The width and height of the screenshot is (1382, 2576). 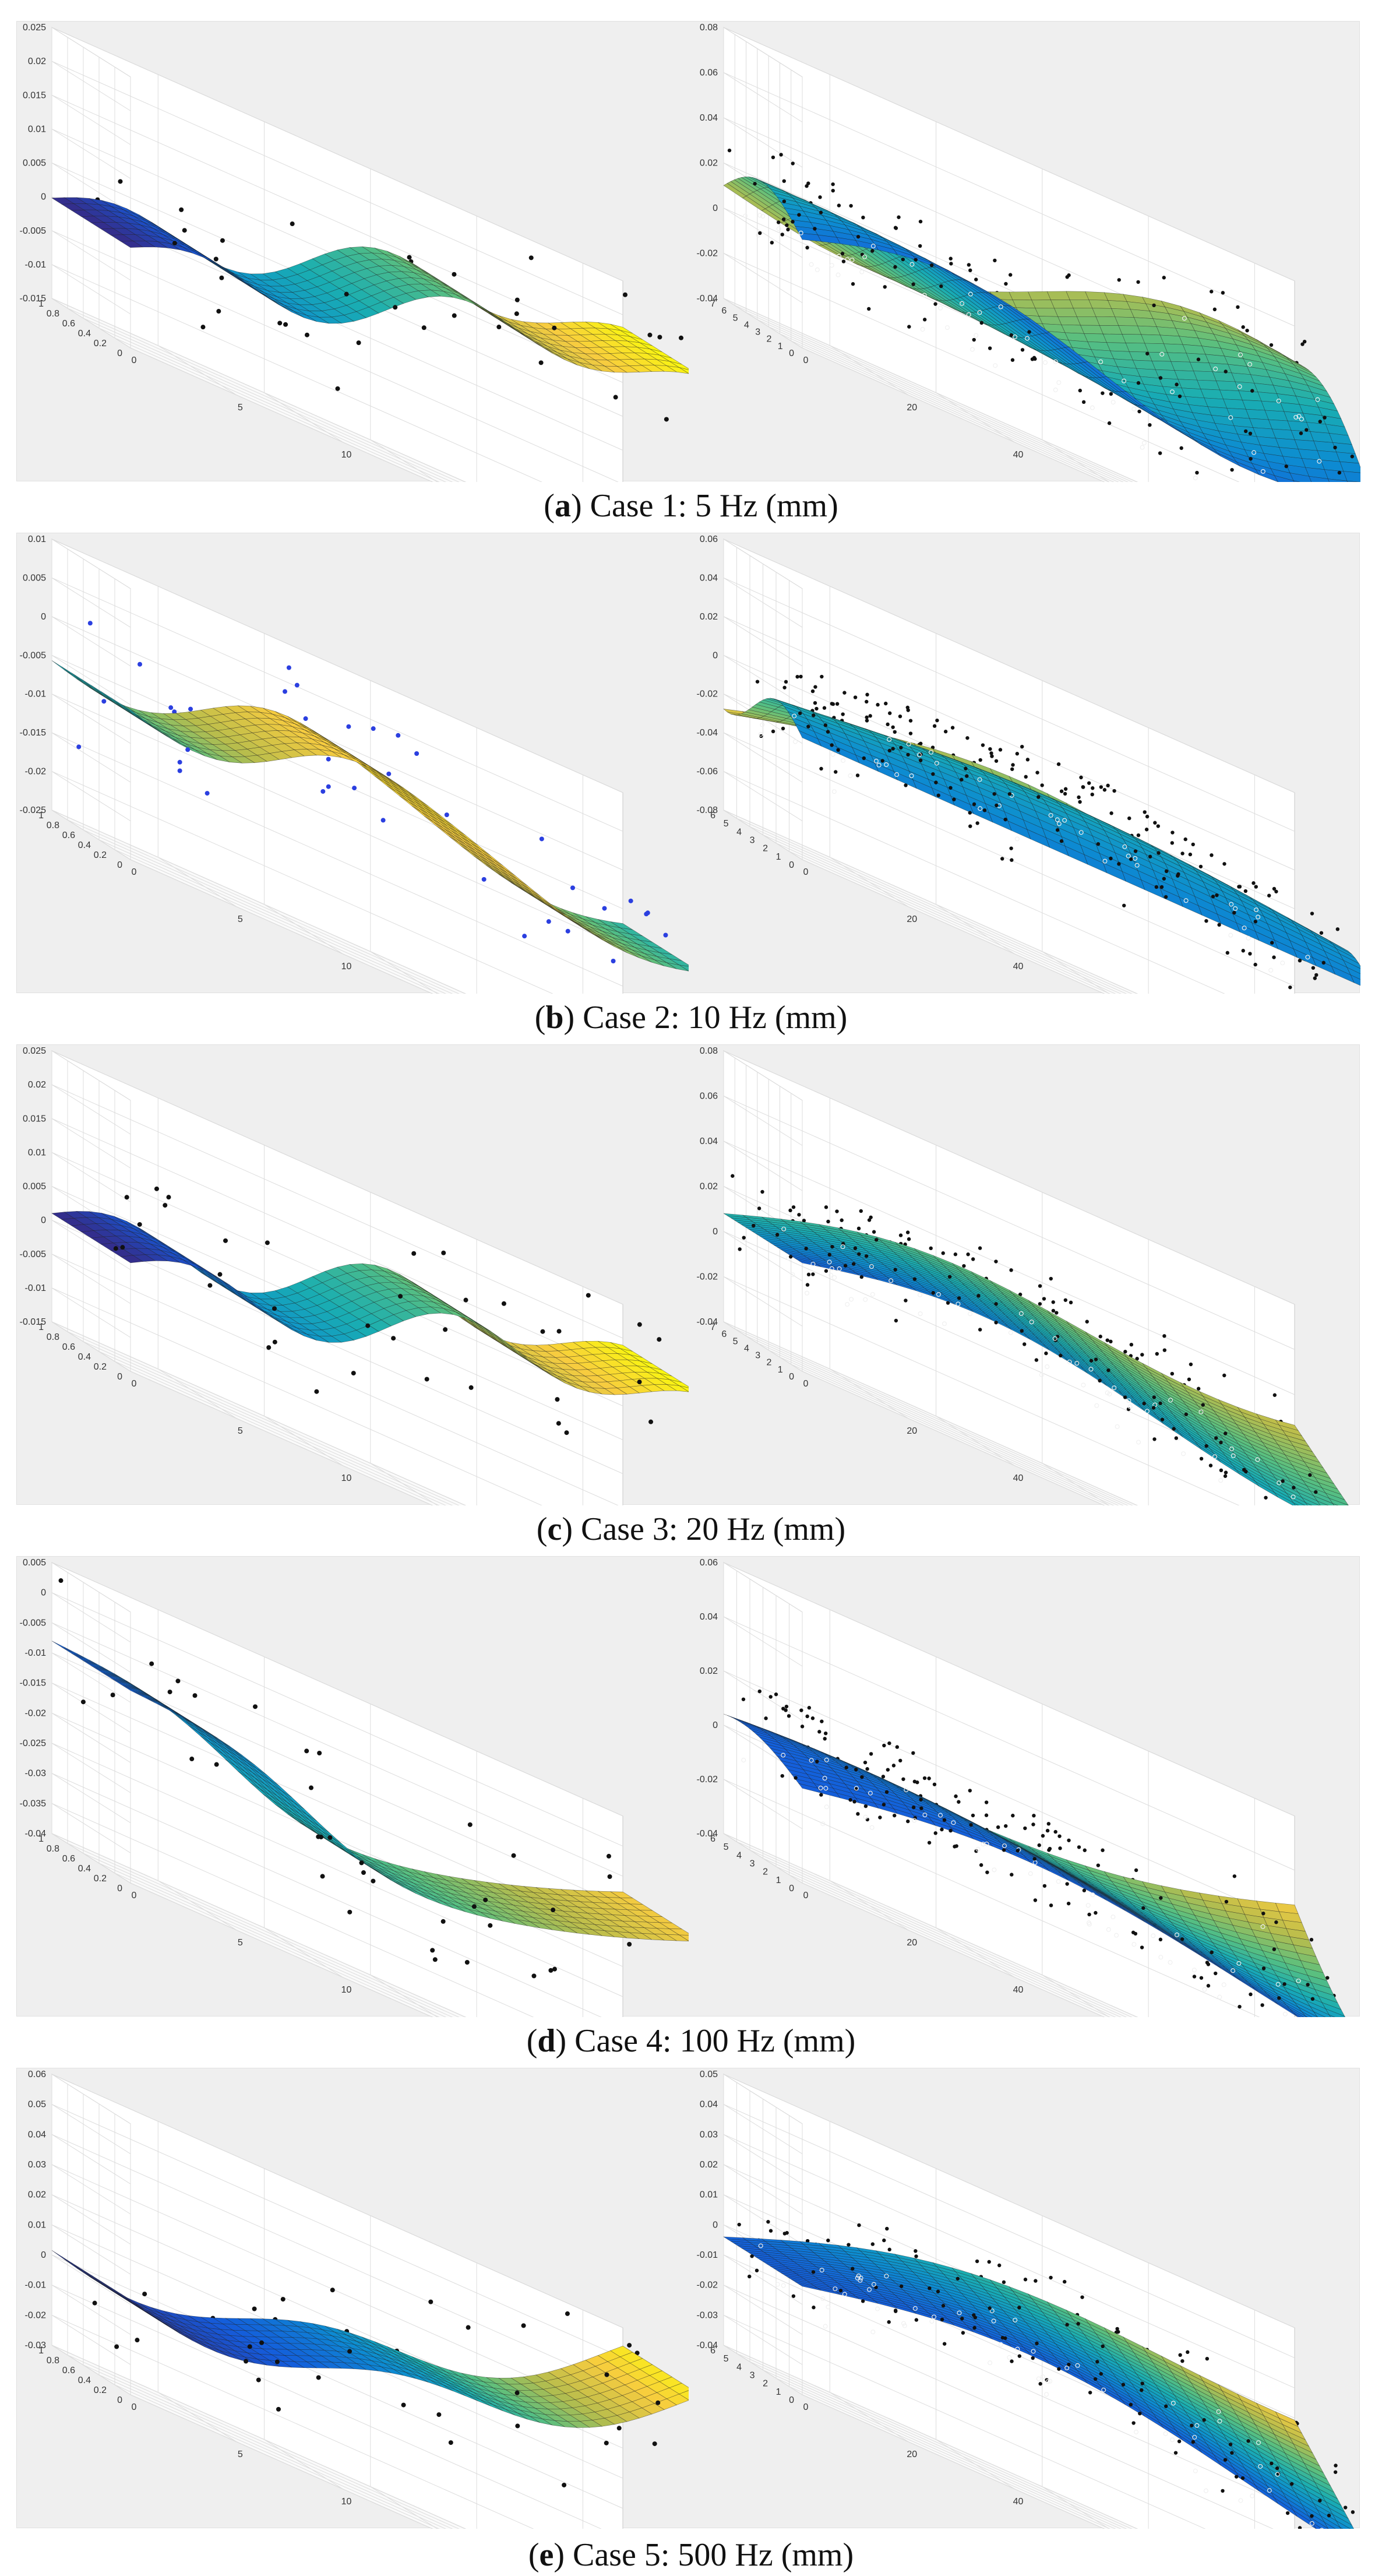 What do you see at coordinates (33, 810) in the screenshot?
I see `plot-b-left-z-tick: -0.025` at bounding box center [33, 810].